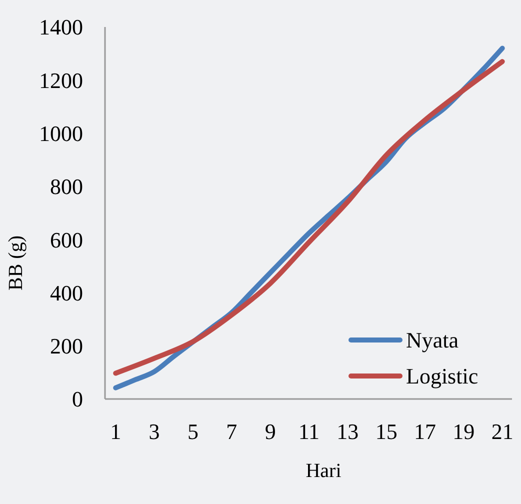  What do you see at coordinates (347, 431) in the screenshot?
I see `x-tick-label: 13` at bounding box center [347, 431].